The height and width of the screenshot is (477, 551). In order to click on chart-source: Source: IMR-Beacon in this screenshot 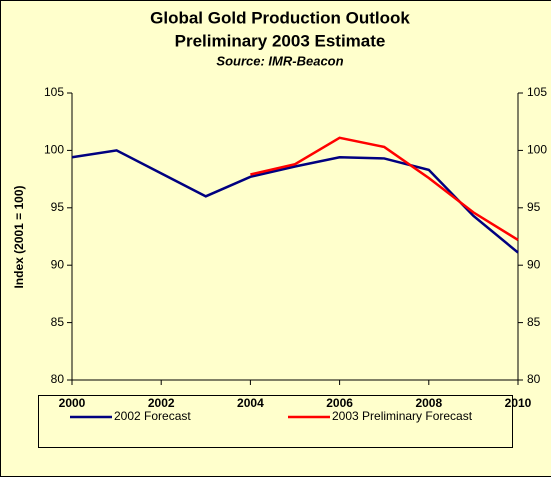, I will do `click(279, 60)`.